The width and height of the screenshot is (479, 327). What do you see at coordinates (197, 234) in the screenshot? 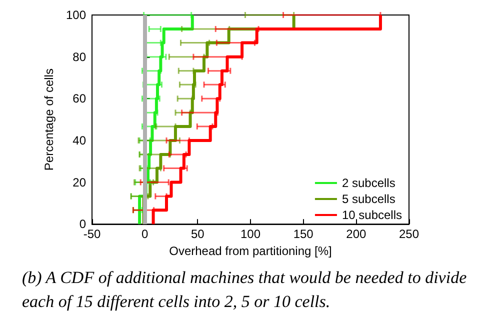
I see `x-tick-label: 50` at bounding box center [197, 234].